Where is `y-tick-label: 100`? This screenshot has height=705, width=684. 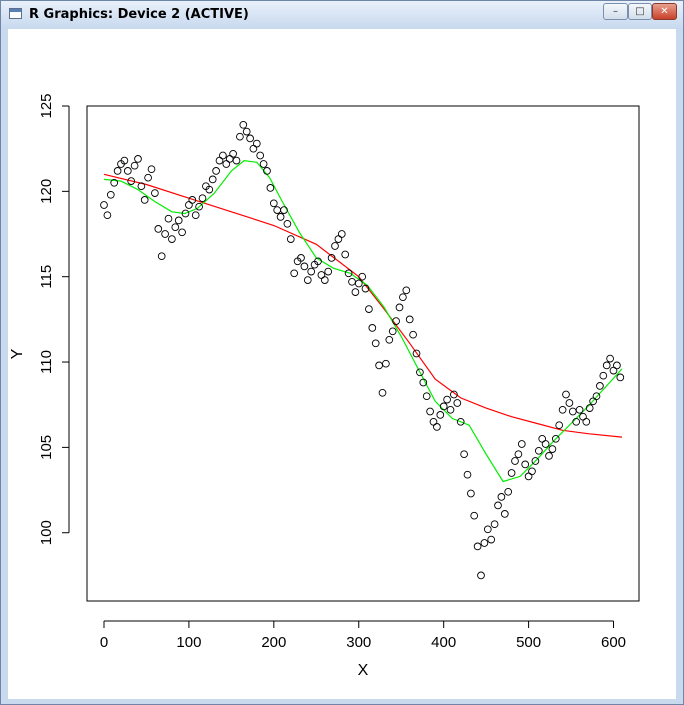 y-tick-label: 100 is located at coordinates (46, 532).